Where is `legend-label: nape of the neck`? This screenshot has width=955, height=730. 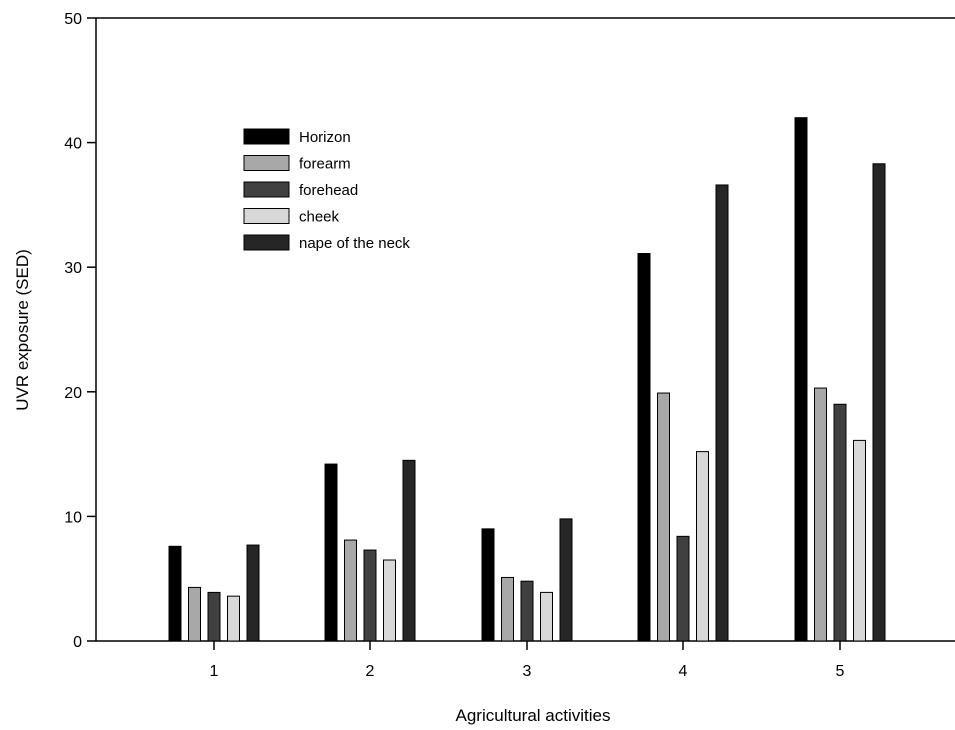
legend-label: nape of the neck is located at coordinates (354, 243).